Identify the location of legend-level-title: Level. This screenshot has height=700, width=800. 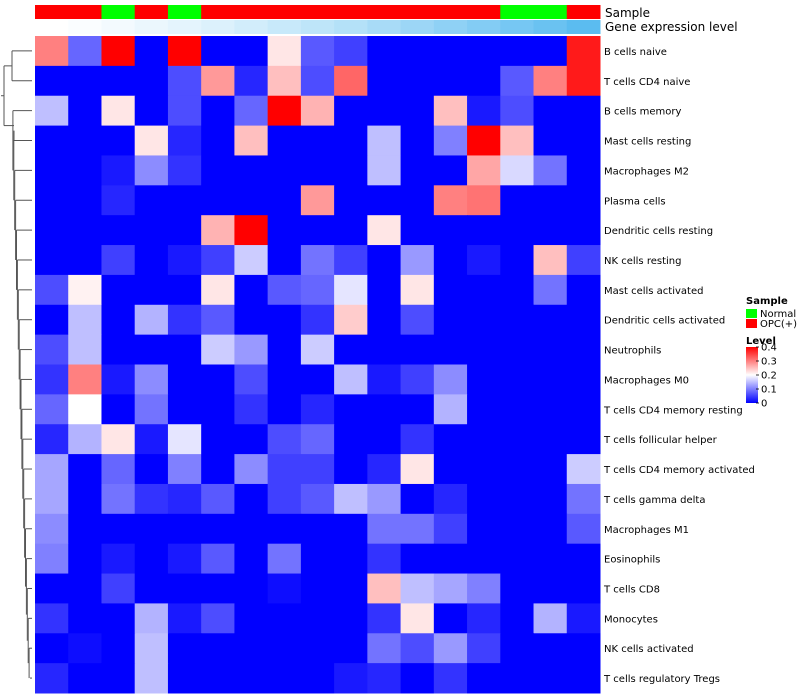
(761, 341).